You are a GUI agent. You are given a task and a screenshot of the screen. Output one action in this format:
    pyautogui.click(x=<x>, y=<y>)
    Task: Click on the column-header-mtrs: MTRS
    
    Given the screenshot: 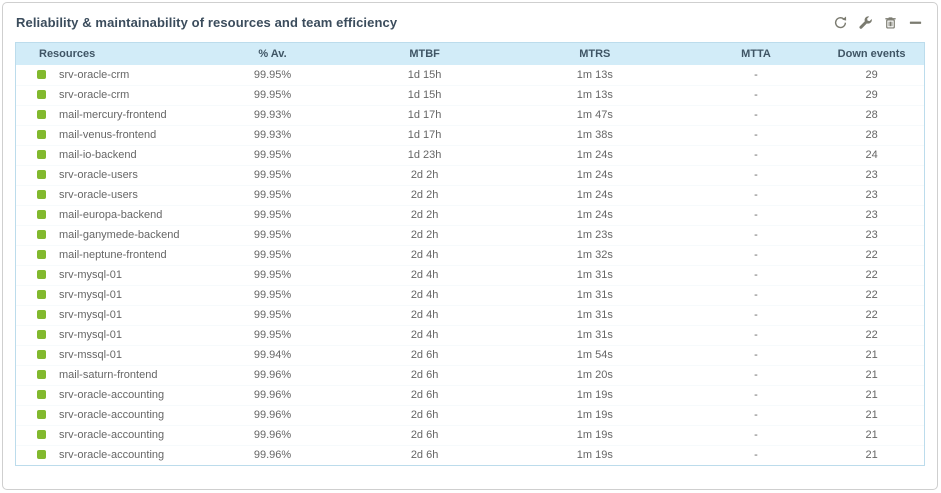 What is the action you would take?
    pyautogui.click(x=594, y=54)
    